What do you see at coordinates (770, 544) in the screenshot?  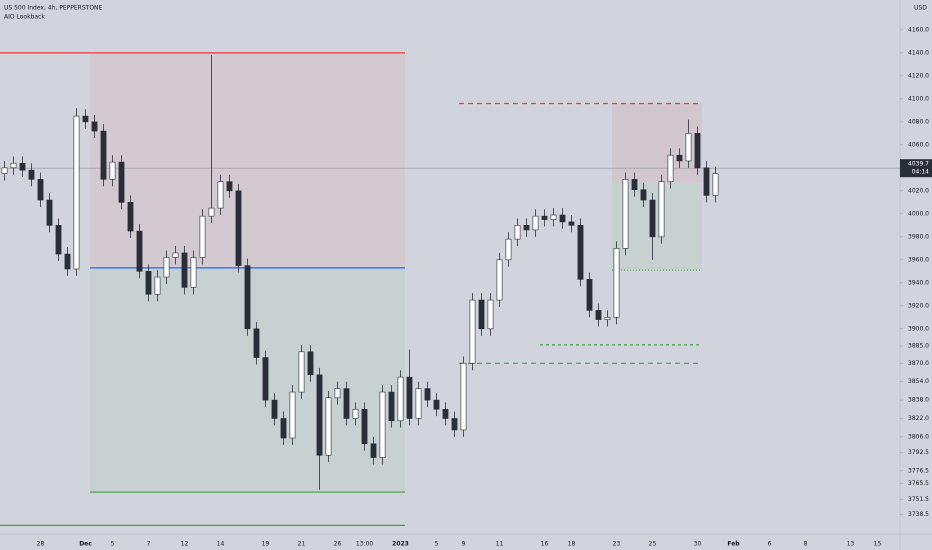 I see `x-tick-label: 6` at bounding box center [770, 544].